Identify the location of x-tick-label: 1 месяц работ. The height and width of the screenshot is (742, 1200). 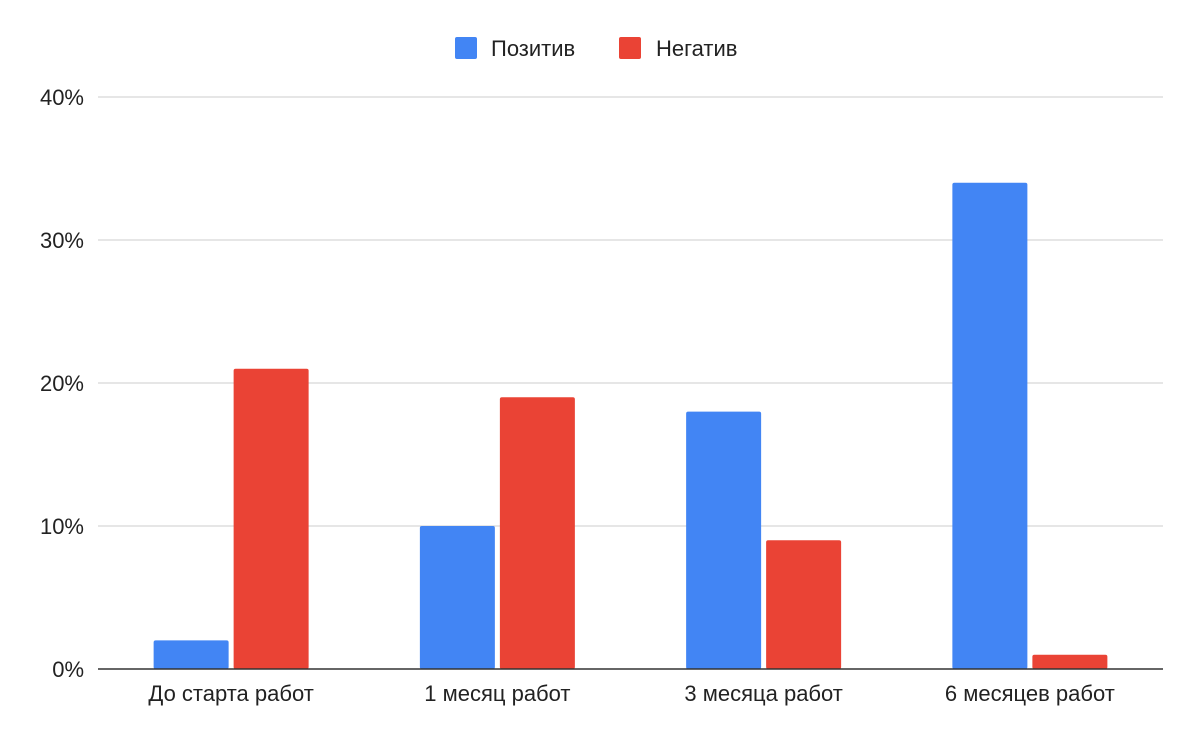
(497, 693).